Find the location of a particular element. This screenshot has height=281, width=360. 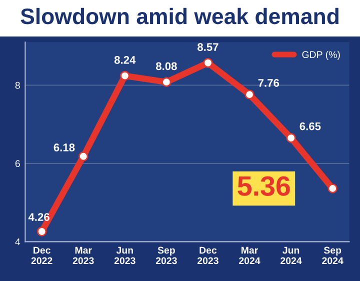

legend-label: GDP (%) is located at coordinates (321, 55).